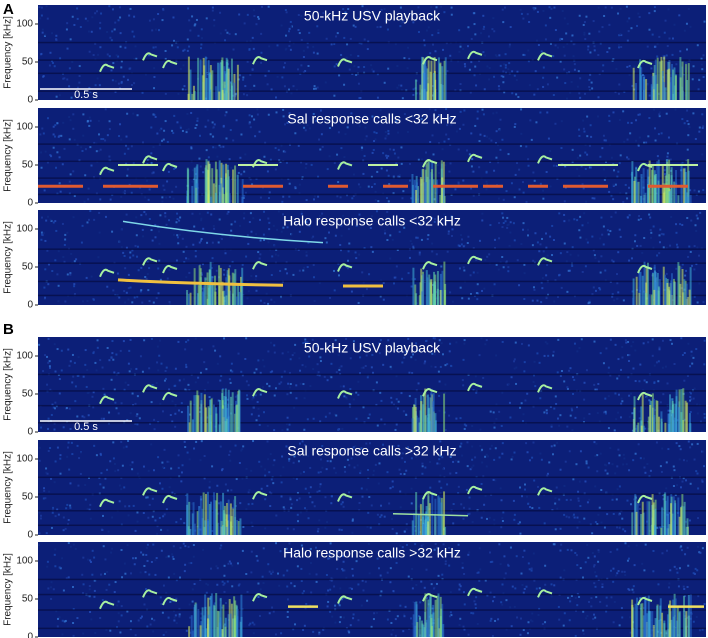 This screenshot has height=638, width=708. What do you see at coordinates (372, 144) in the screenshot?
I see `band` at bounding box center [372, 144].